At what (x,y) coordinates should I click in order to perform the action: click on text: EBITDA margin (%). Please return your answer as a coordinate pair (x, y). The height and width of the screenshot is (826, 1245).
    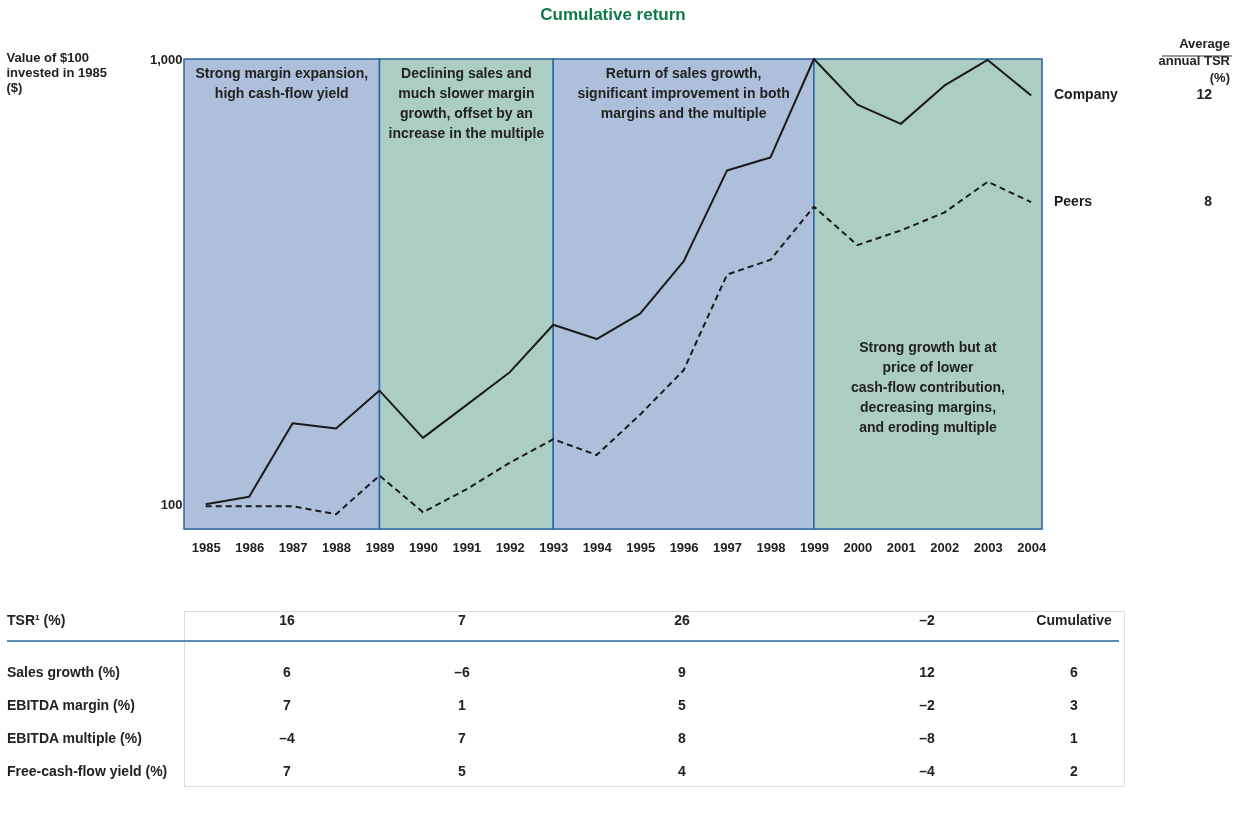
    Looking at the image, I should click on (71, 705).